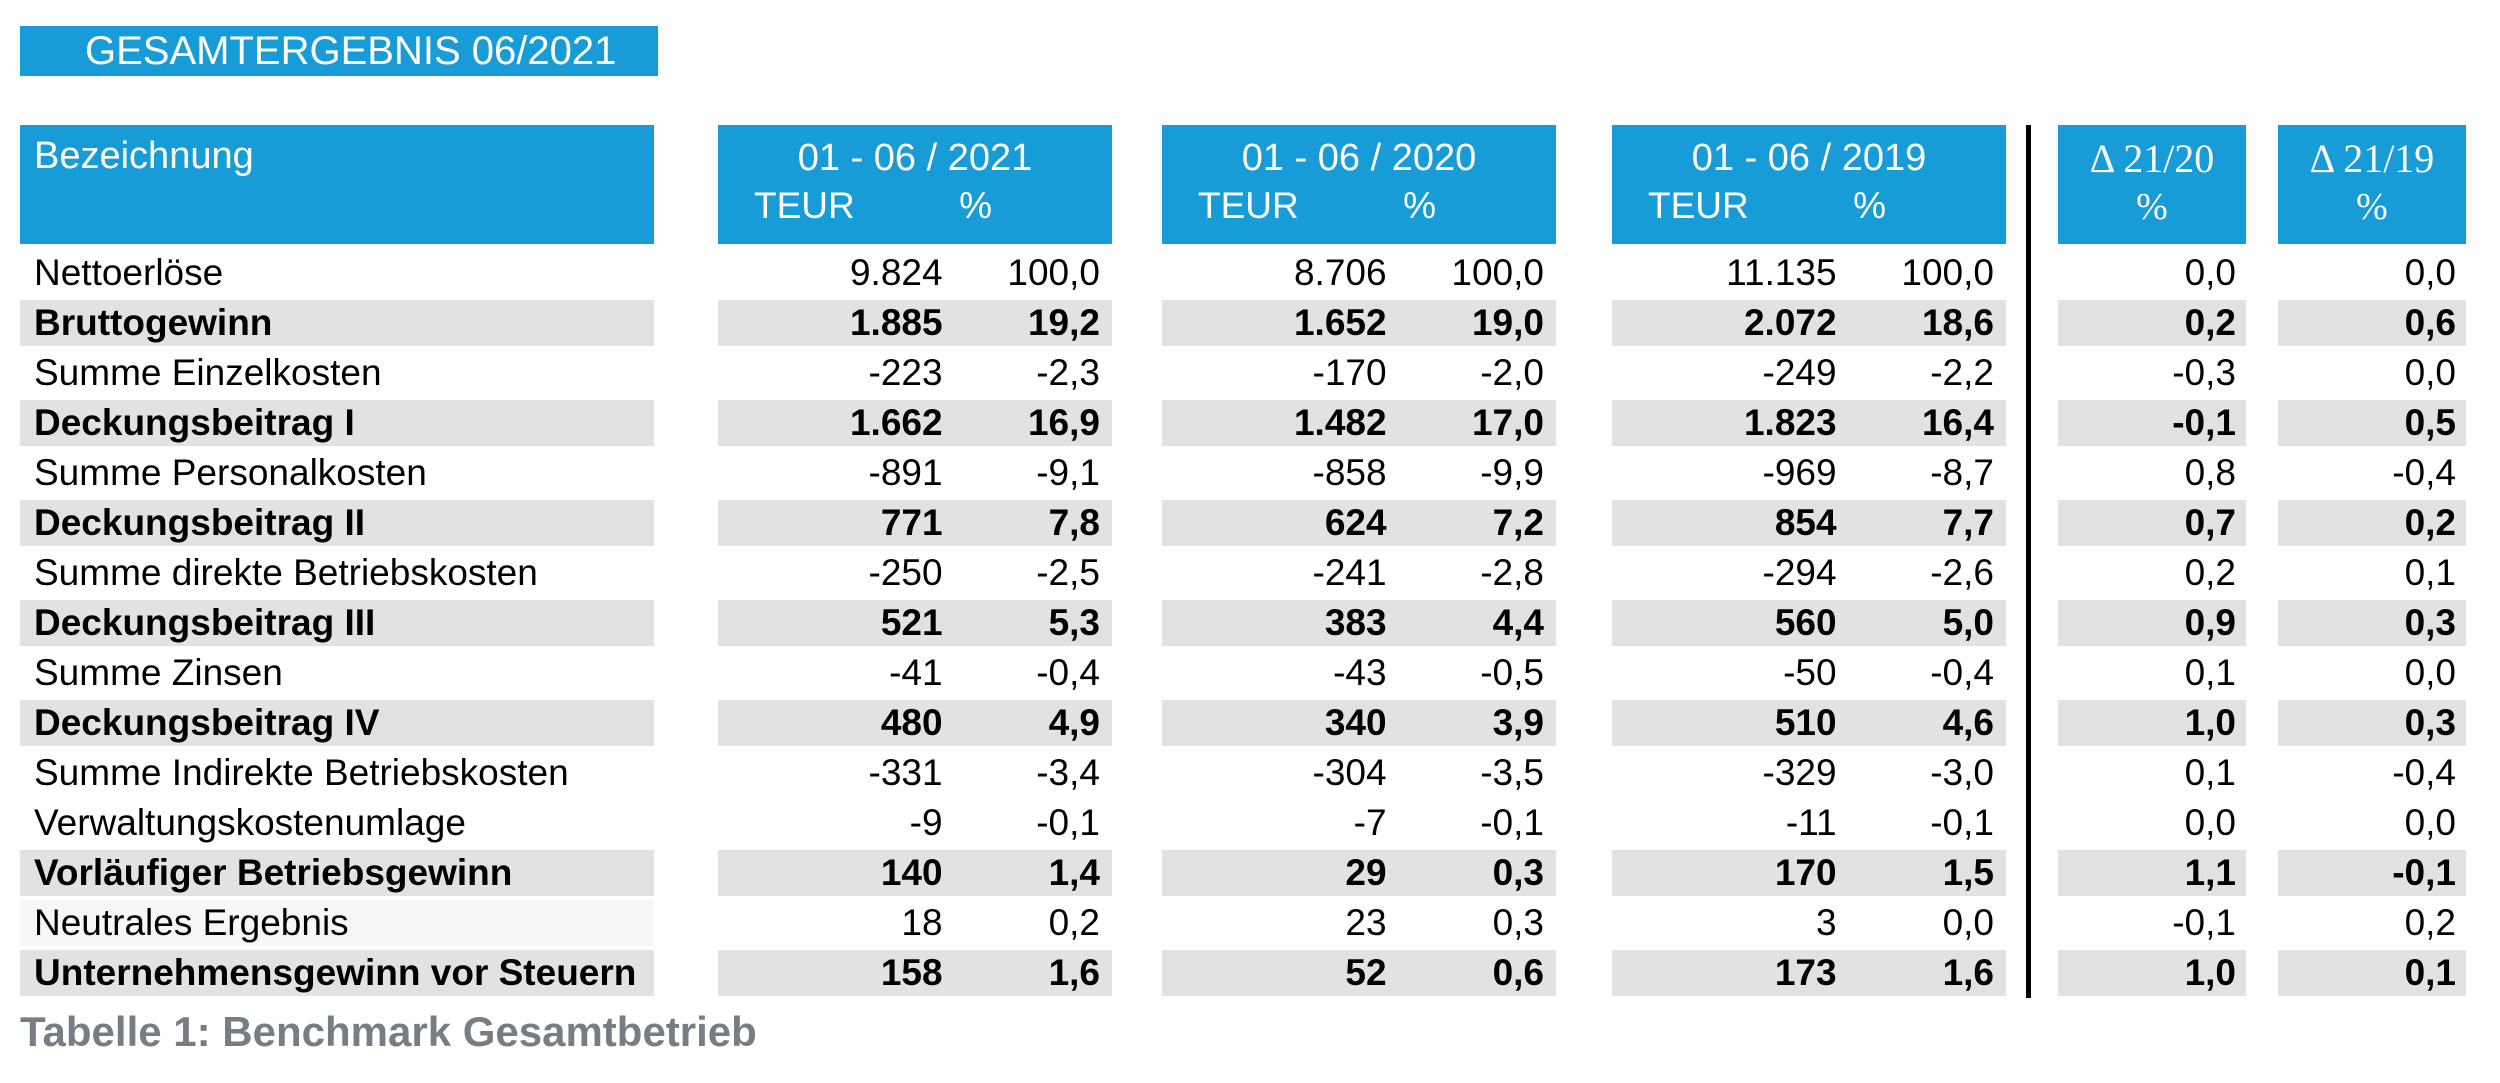 This screenshot has width=2500, height=1083. Describe the element at coordinates (915, 158) in the screenshot. I see `period-label-2021: 01 - 06 / 2021` at that location.